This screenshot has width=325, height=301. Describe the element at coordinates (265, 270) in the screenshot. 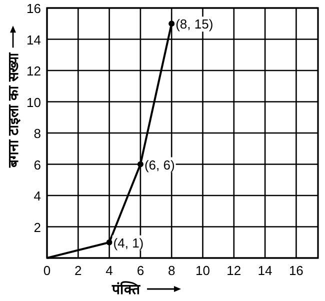

I see `x-tick-label: 14` at that location.